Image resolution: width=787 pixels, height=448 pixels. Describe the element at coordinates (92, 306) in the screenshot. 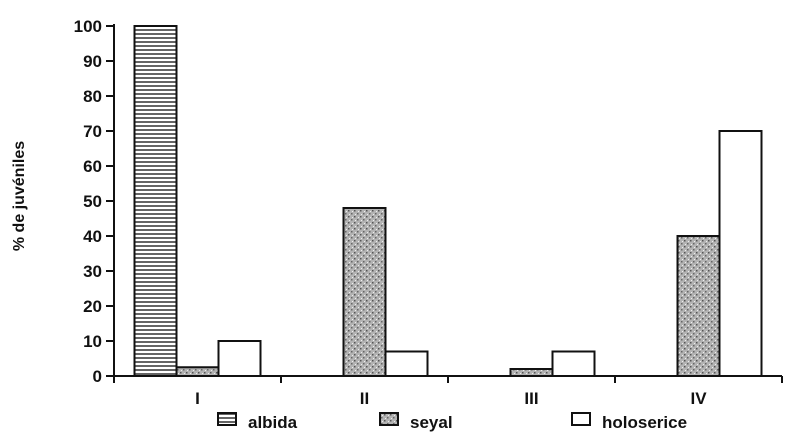

I see `y-tick-label: 20` at that location.